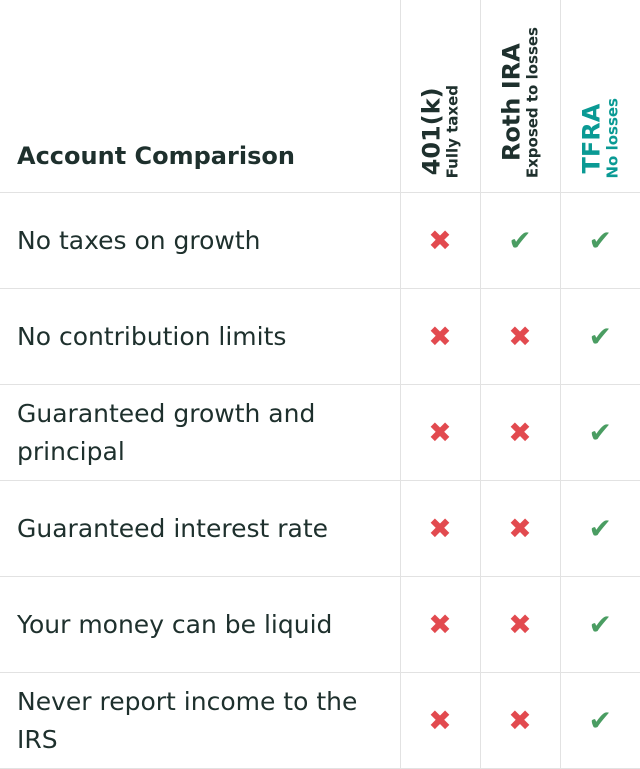  I want to click on column-name: Roth IRA, so click(511, 102).